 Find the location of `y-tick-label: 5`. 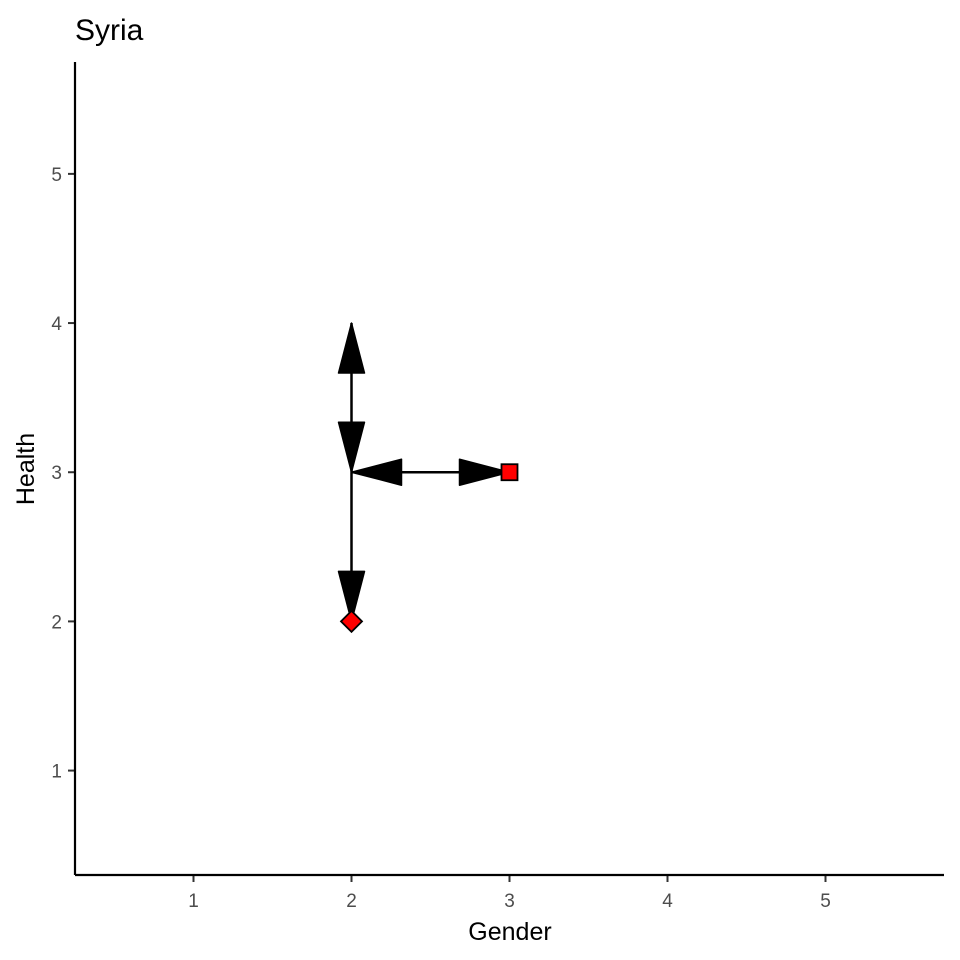

y-tick-label: 5 is located at coordinates (56, 175).